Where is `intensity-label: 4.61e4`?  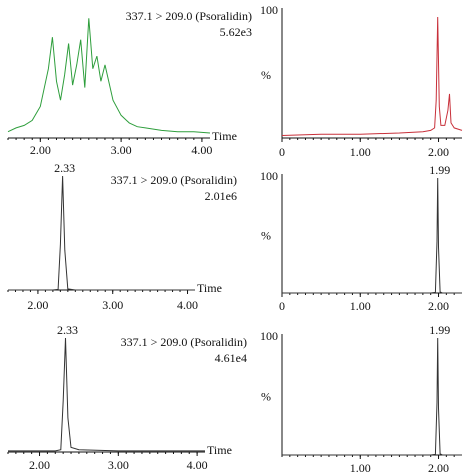 intensity-label: 4.61e4 is located at coordinates (231, 358).